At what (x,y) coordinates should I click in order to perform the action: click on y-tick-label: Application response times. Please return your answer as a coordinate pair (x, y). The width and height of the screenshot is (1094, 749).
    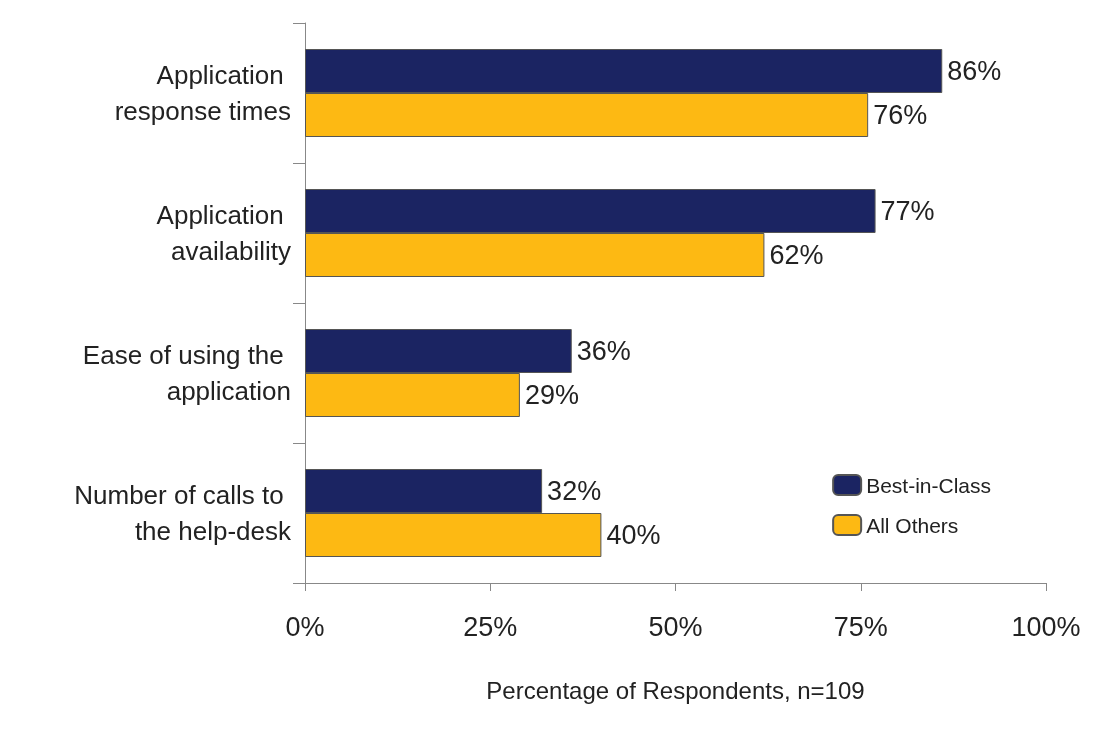
    Looking at the image, I should click on (202, 93).